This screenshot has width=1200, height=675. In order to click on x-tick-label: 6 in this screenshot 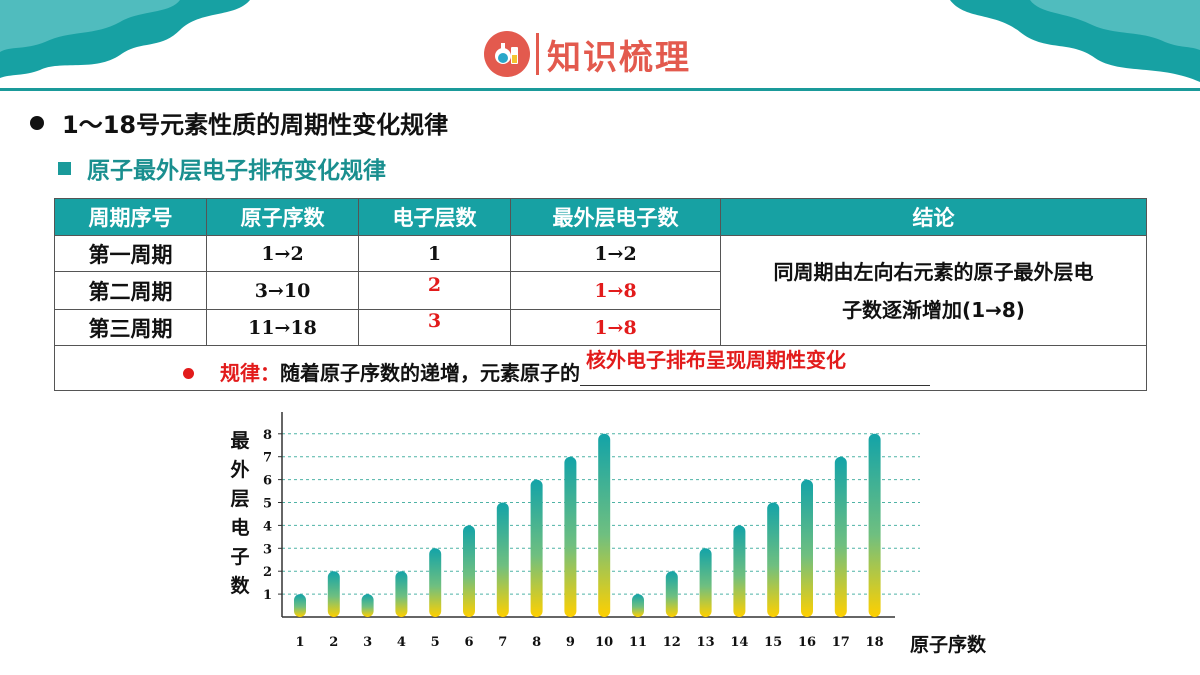, I will do `click(468, 642)`.